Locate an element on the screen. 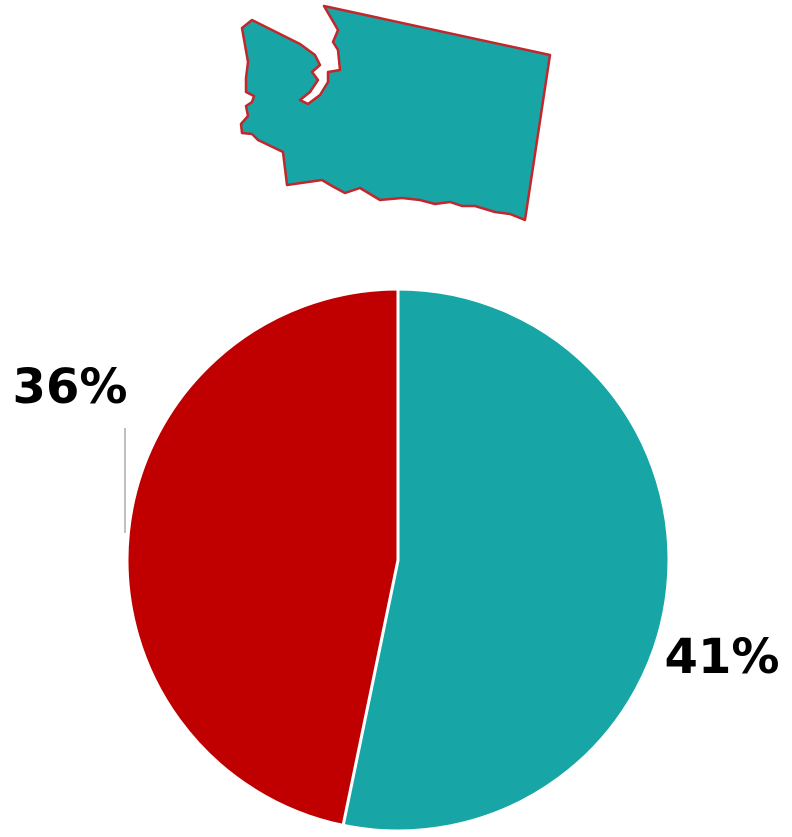 This screenshot has height=837, width=792. washington-map is located at coordinates (395, 113).